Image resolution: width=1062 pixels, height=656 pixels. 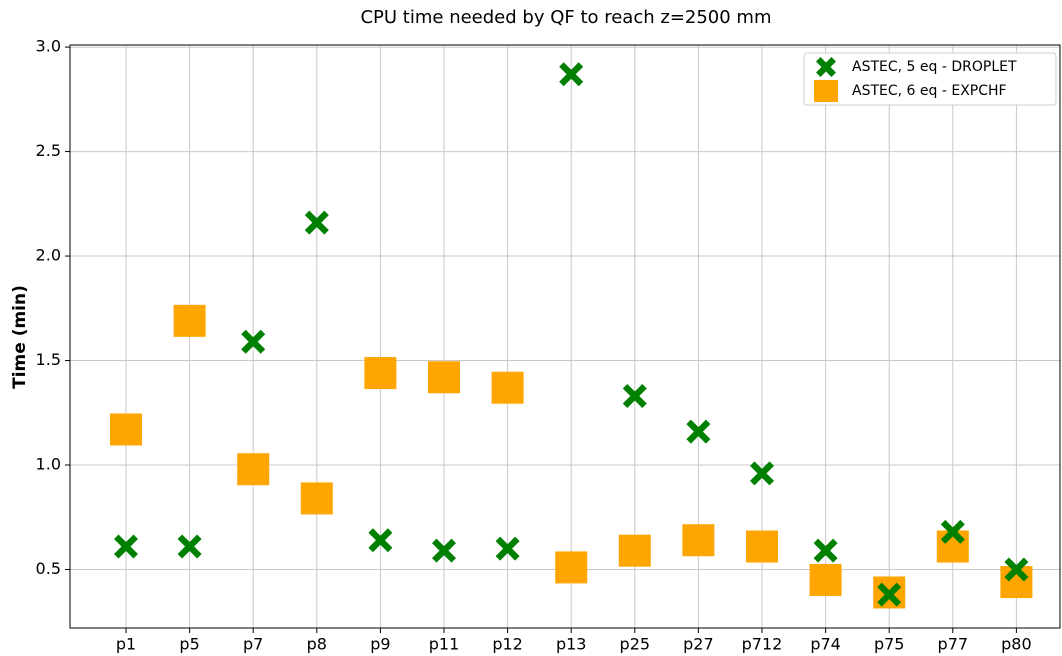 I want to click on x-tick-label: p712, so click(x=762, y=644).